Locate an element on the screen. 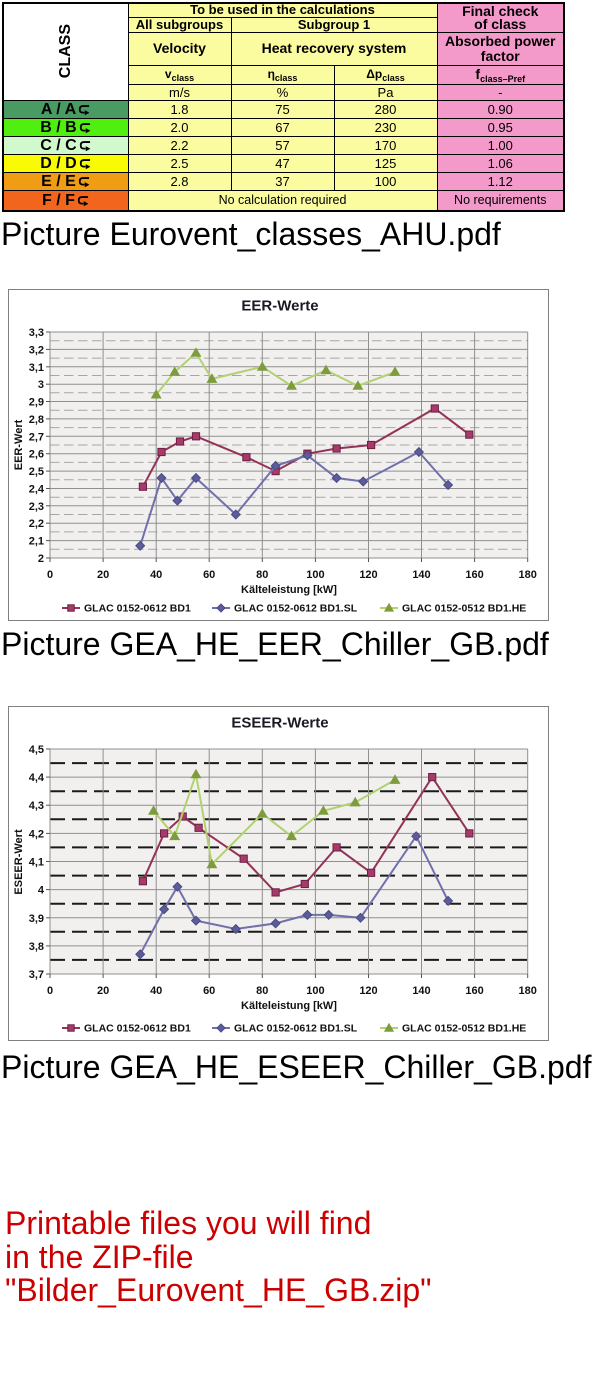 This screenshot has height=1400, width=600. svg-text: 3 is located at coordinates (41, 385).